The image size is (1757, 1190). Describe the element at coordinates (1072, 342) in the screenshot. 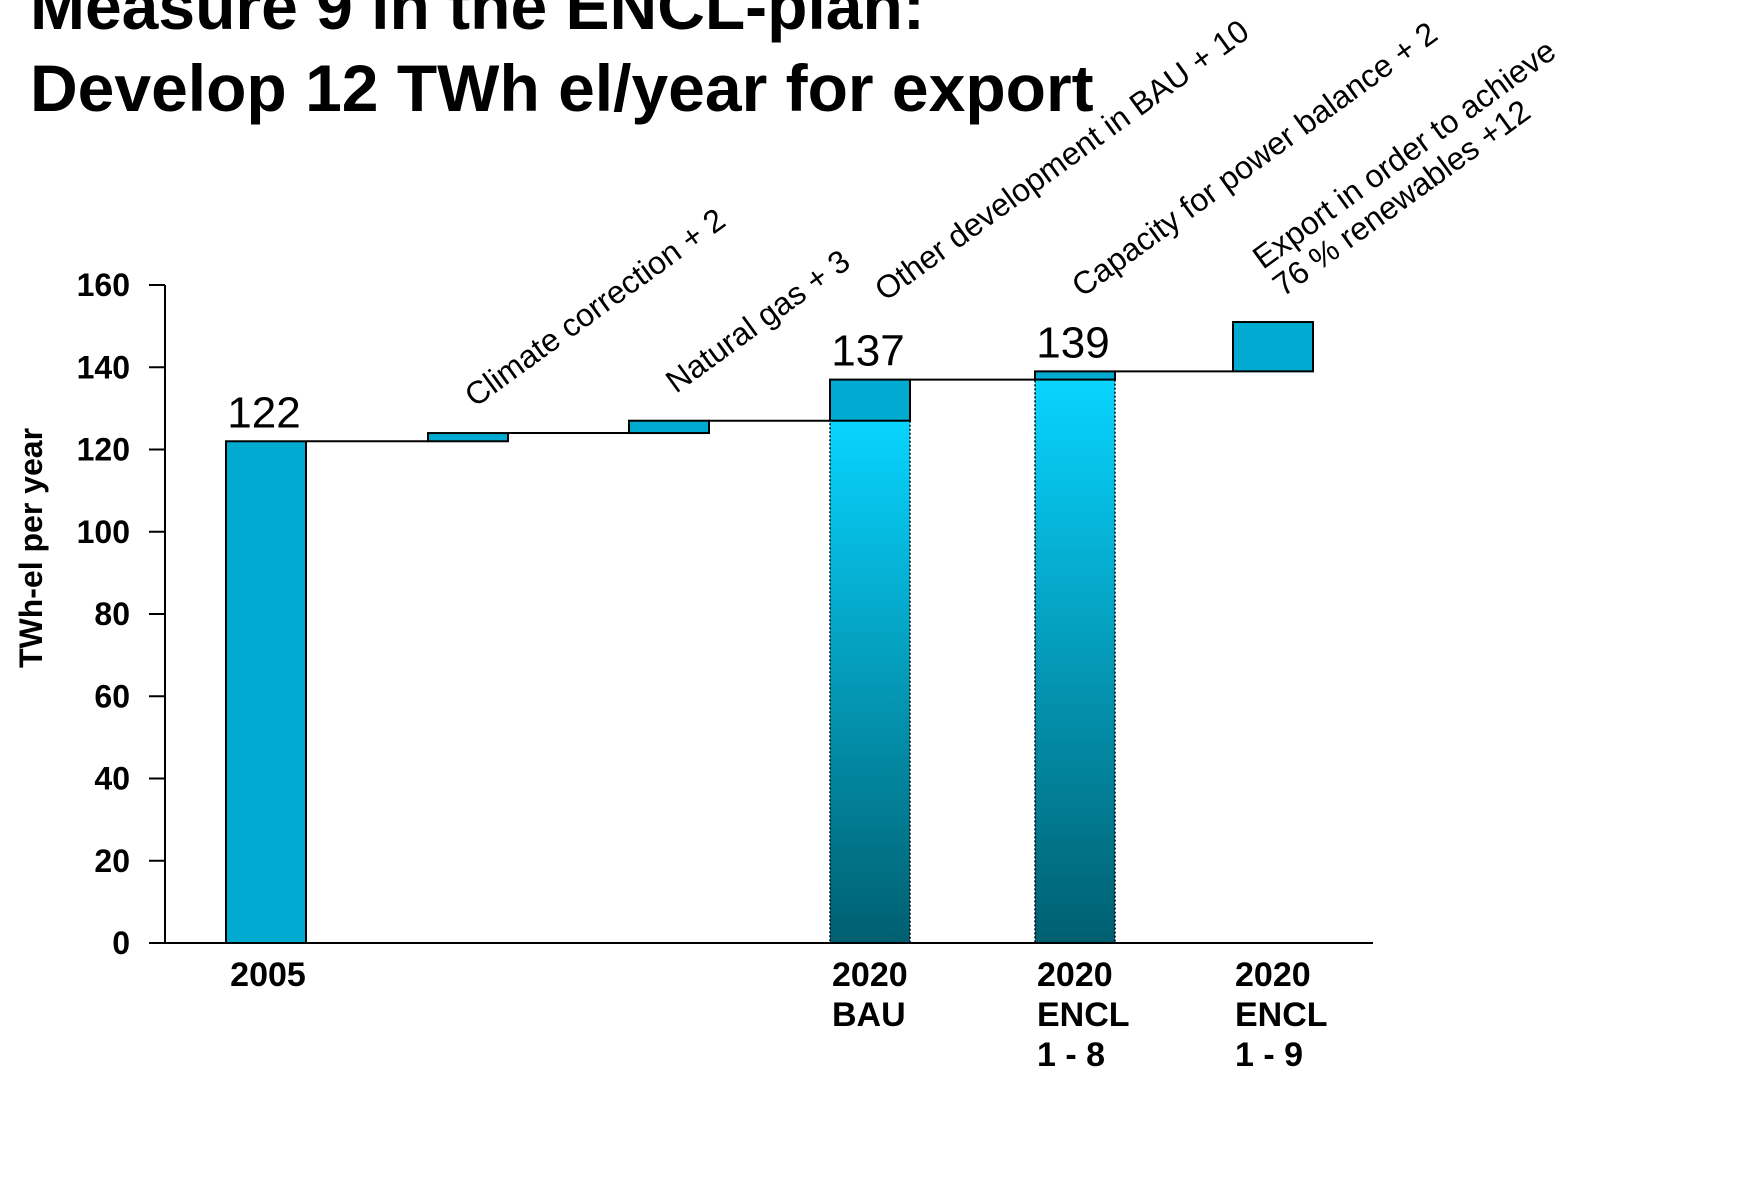

I see `data-label: 139` at that location.